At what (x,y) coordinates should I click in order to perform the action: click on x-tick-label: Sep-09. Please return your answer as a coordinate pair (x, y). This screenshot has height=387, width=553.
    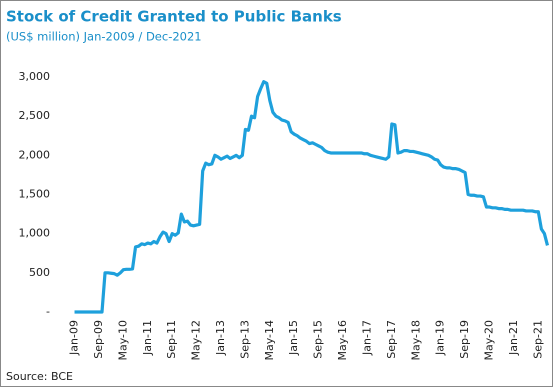
    Looking at the image, I should click on (98, 339).